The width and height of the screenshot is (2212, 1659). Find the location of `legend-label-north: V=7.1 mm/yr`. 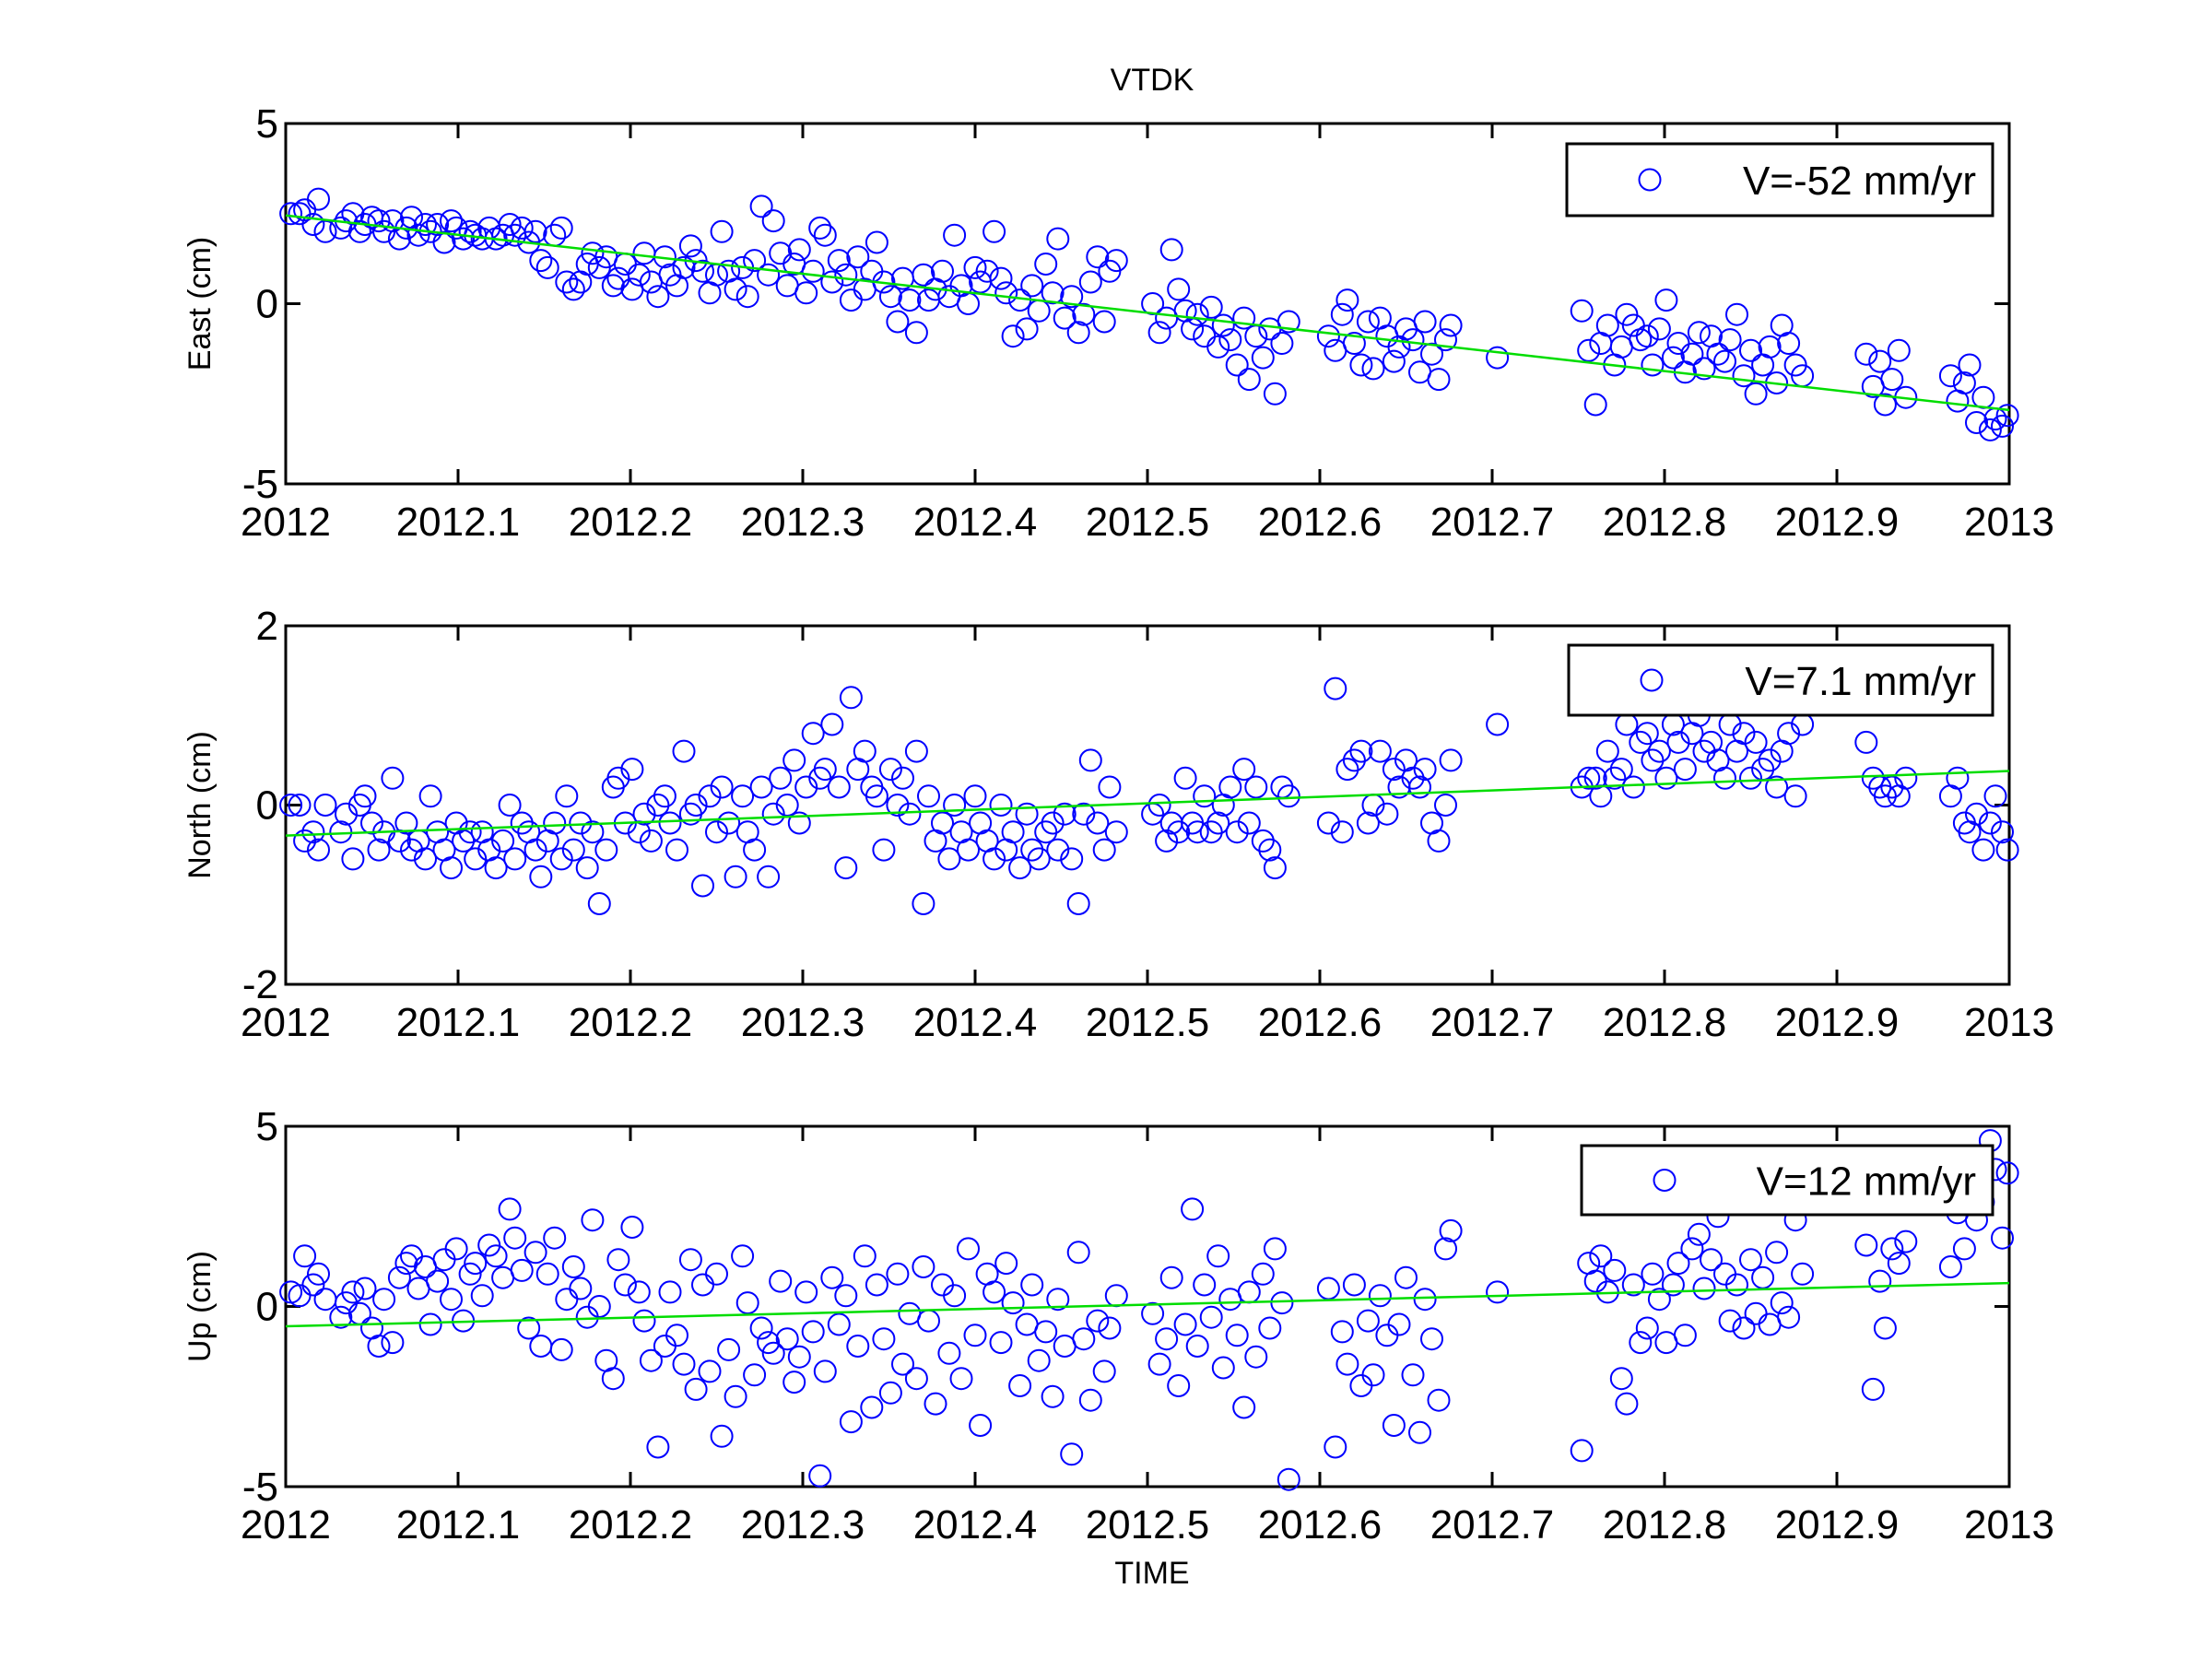

legend-label-north: V=7.1 mm/yr is located at coordinates (1860, 681).